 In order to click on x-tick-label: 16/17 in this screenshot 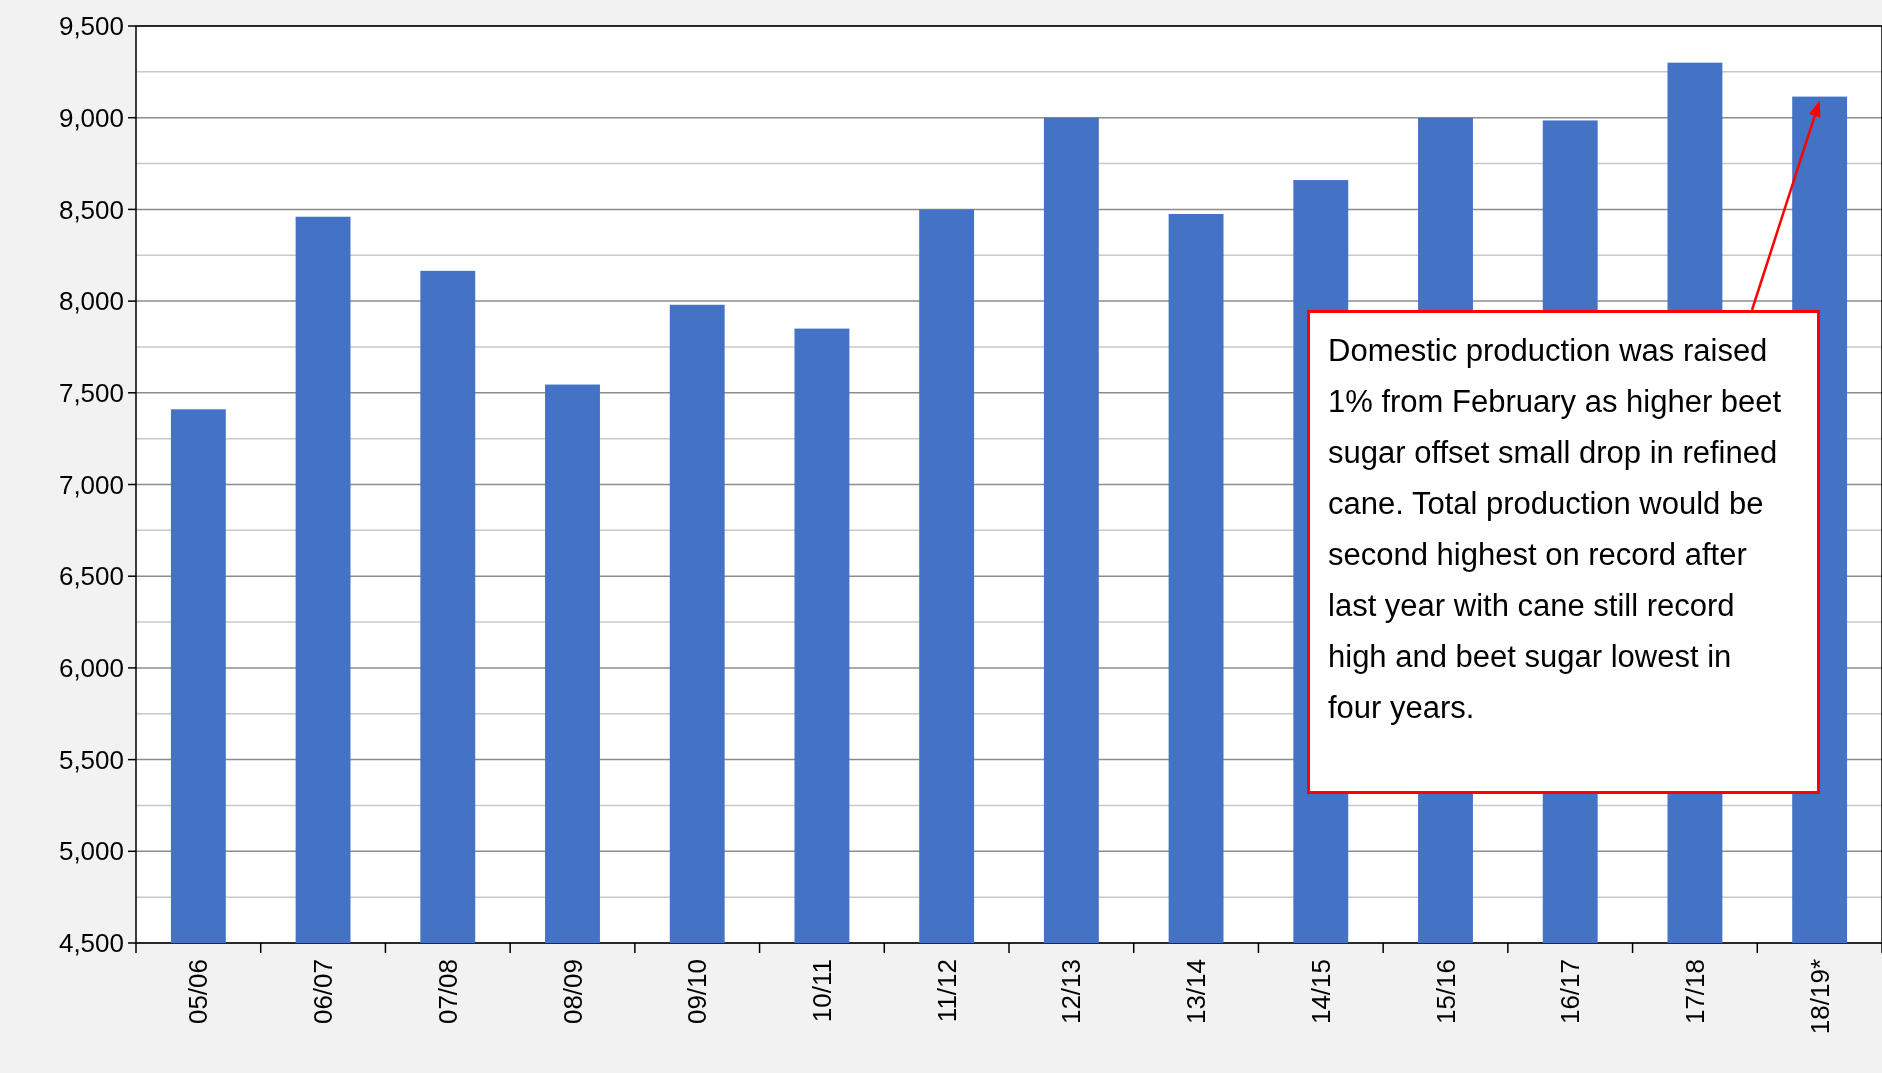, I will do `click(1570, 992)`.